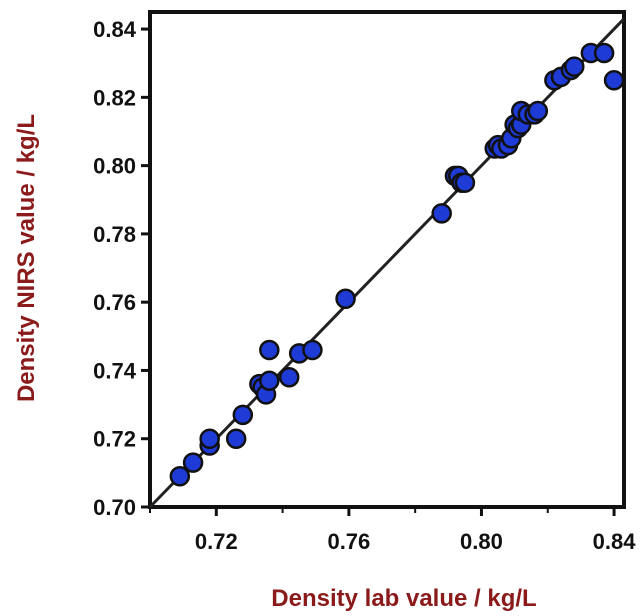 The image size is (642, 616). What do you see at coordinates (481, 541) in the screenshot?
I see `x-tick-label: 0.80` at bounding box center [481, 541].